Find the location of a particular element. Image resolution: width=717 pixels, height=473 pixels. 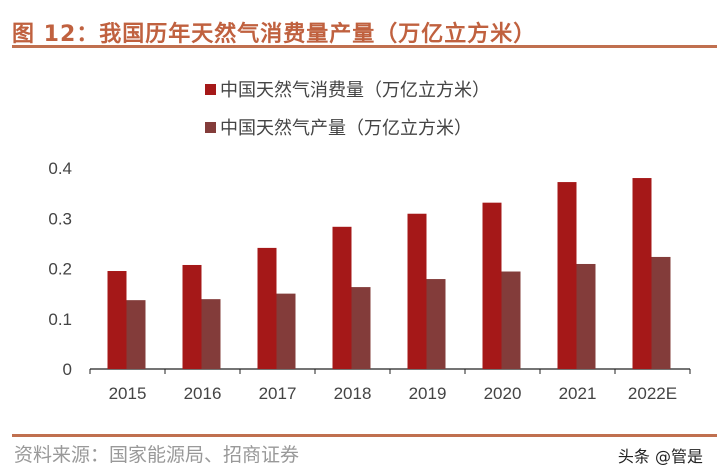

figure-title: 图 12：我国历年天然气消费量产量（万亿立方米） is located at coordinates (274, 34).